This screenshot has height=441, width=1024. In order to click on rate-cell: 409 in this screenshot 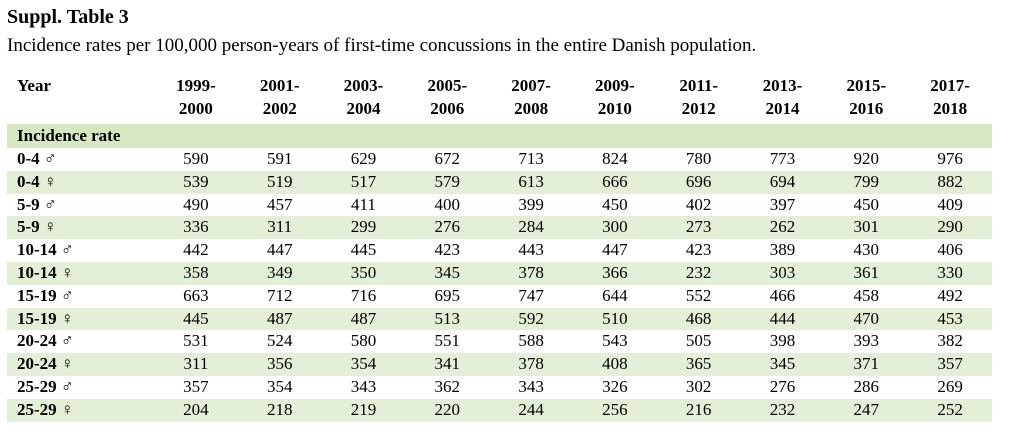, I will do `click(950, 205)`.